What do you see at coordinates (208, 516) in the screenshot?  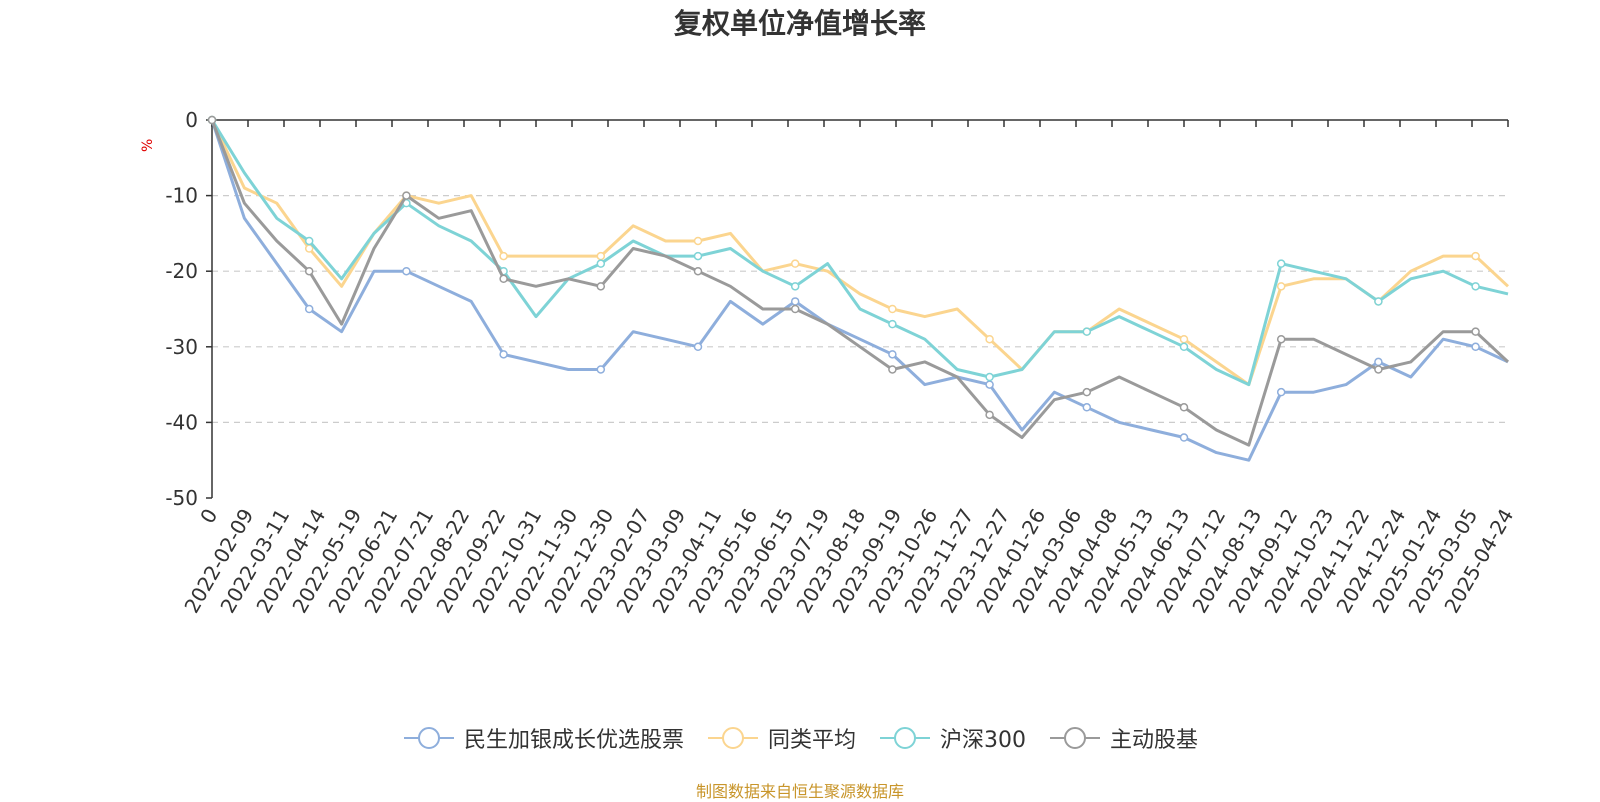 I see `x-tick-label: 0` at bounding box center [208, 516].